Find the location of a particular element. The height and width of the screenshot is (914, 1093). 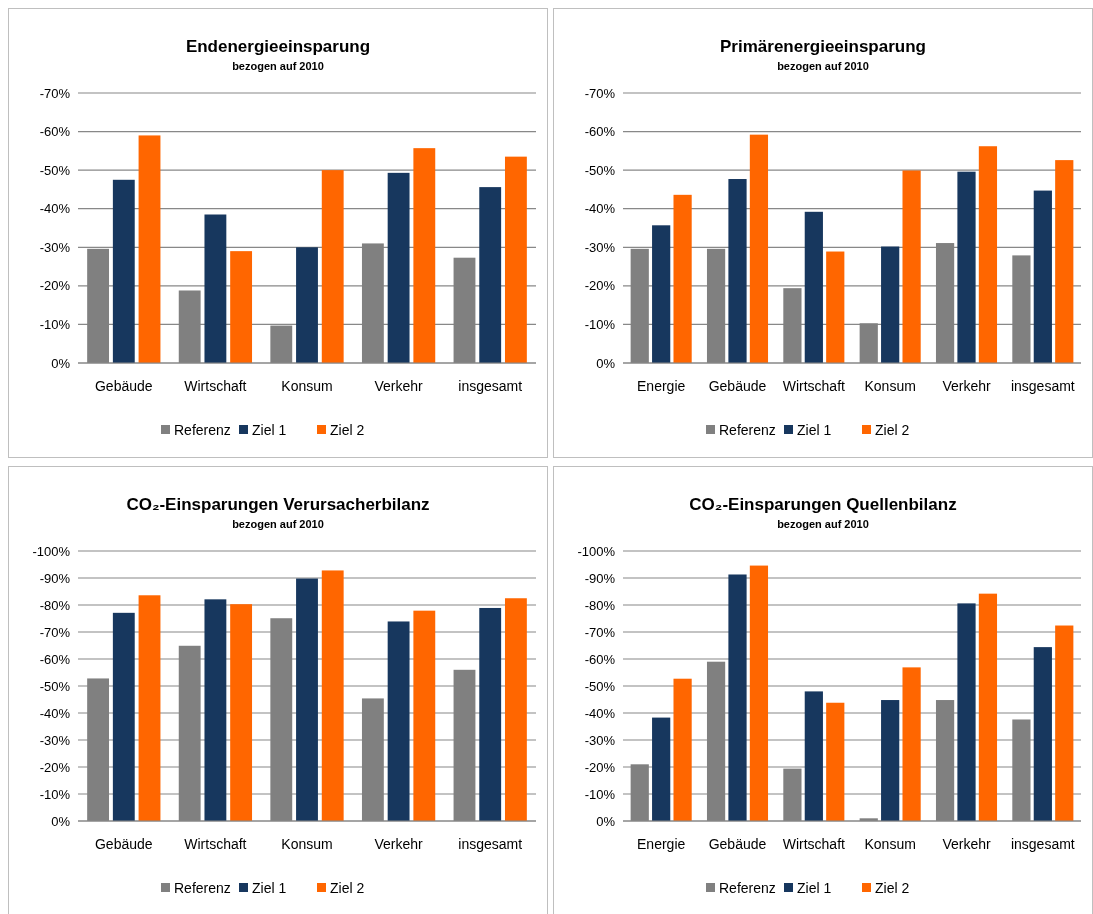

chart-title: Primärenergieeinsparung is located at coordinates (823, 46).